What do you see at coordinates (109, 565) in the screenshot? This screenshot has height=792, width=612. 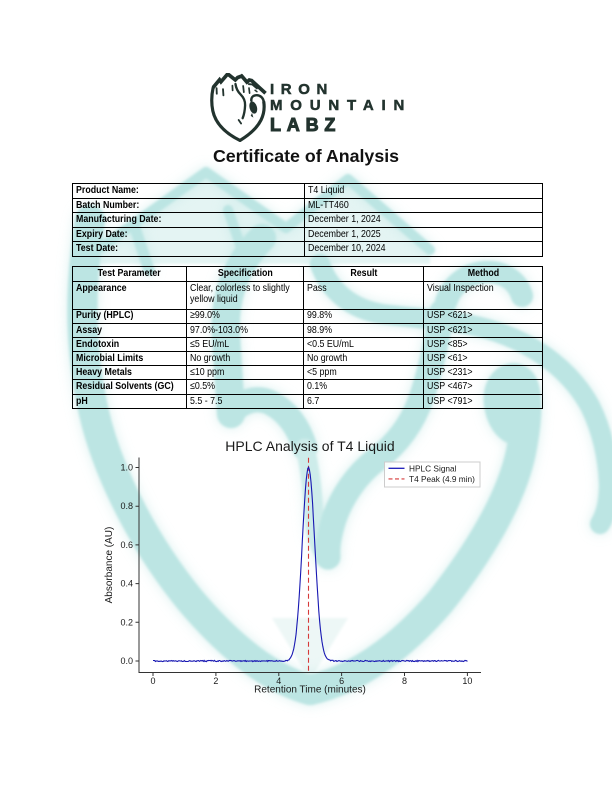 I see `svg-text: Absorbance (AU)` at bounding box center [109, 565].